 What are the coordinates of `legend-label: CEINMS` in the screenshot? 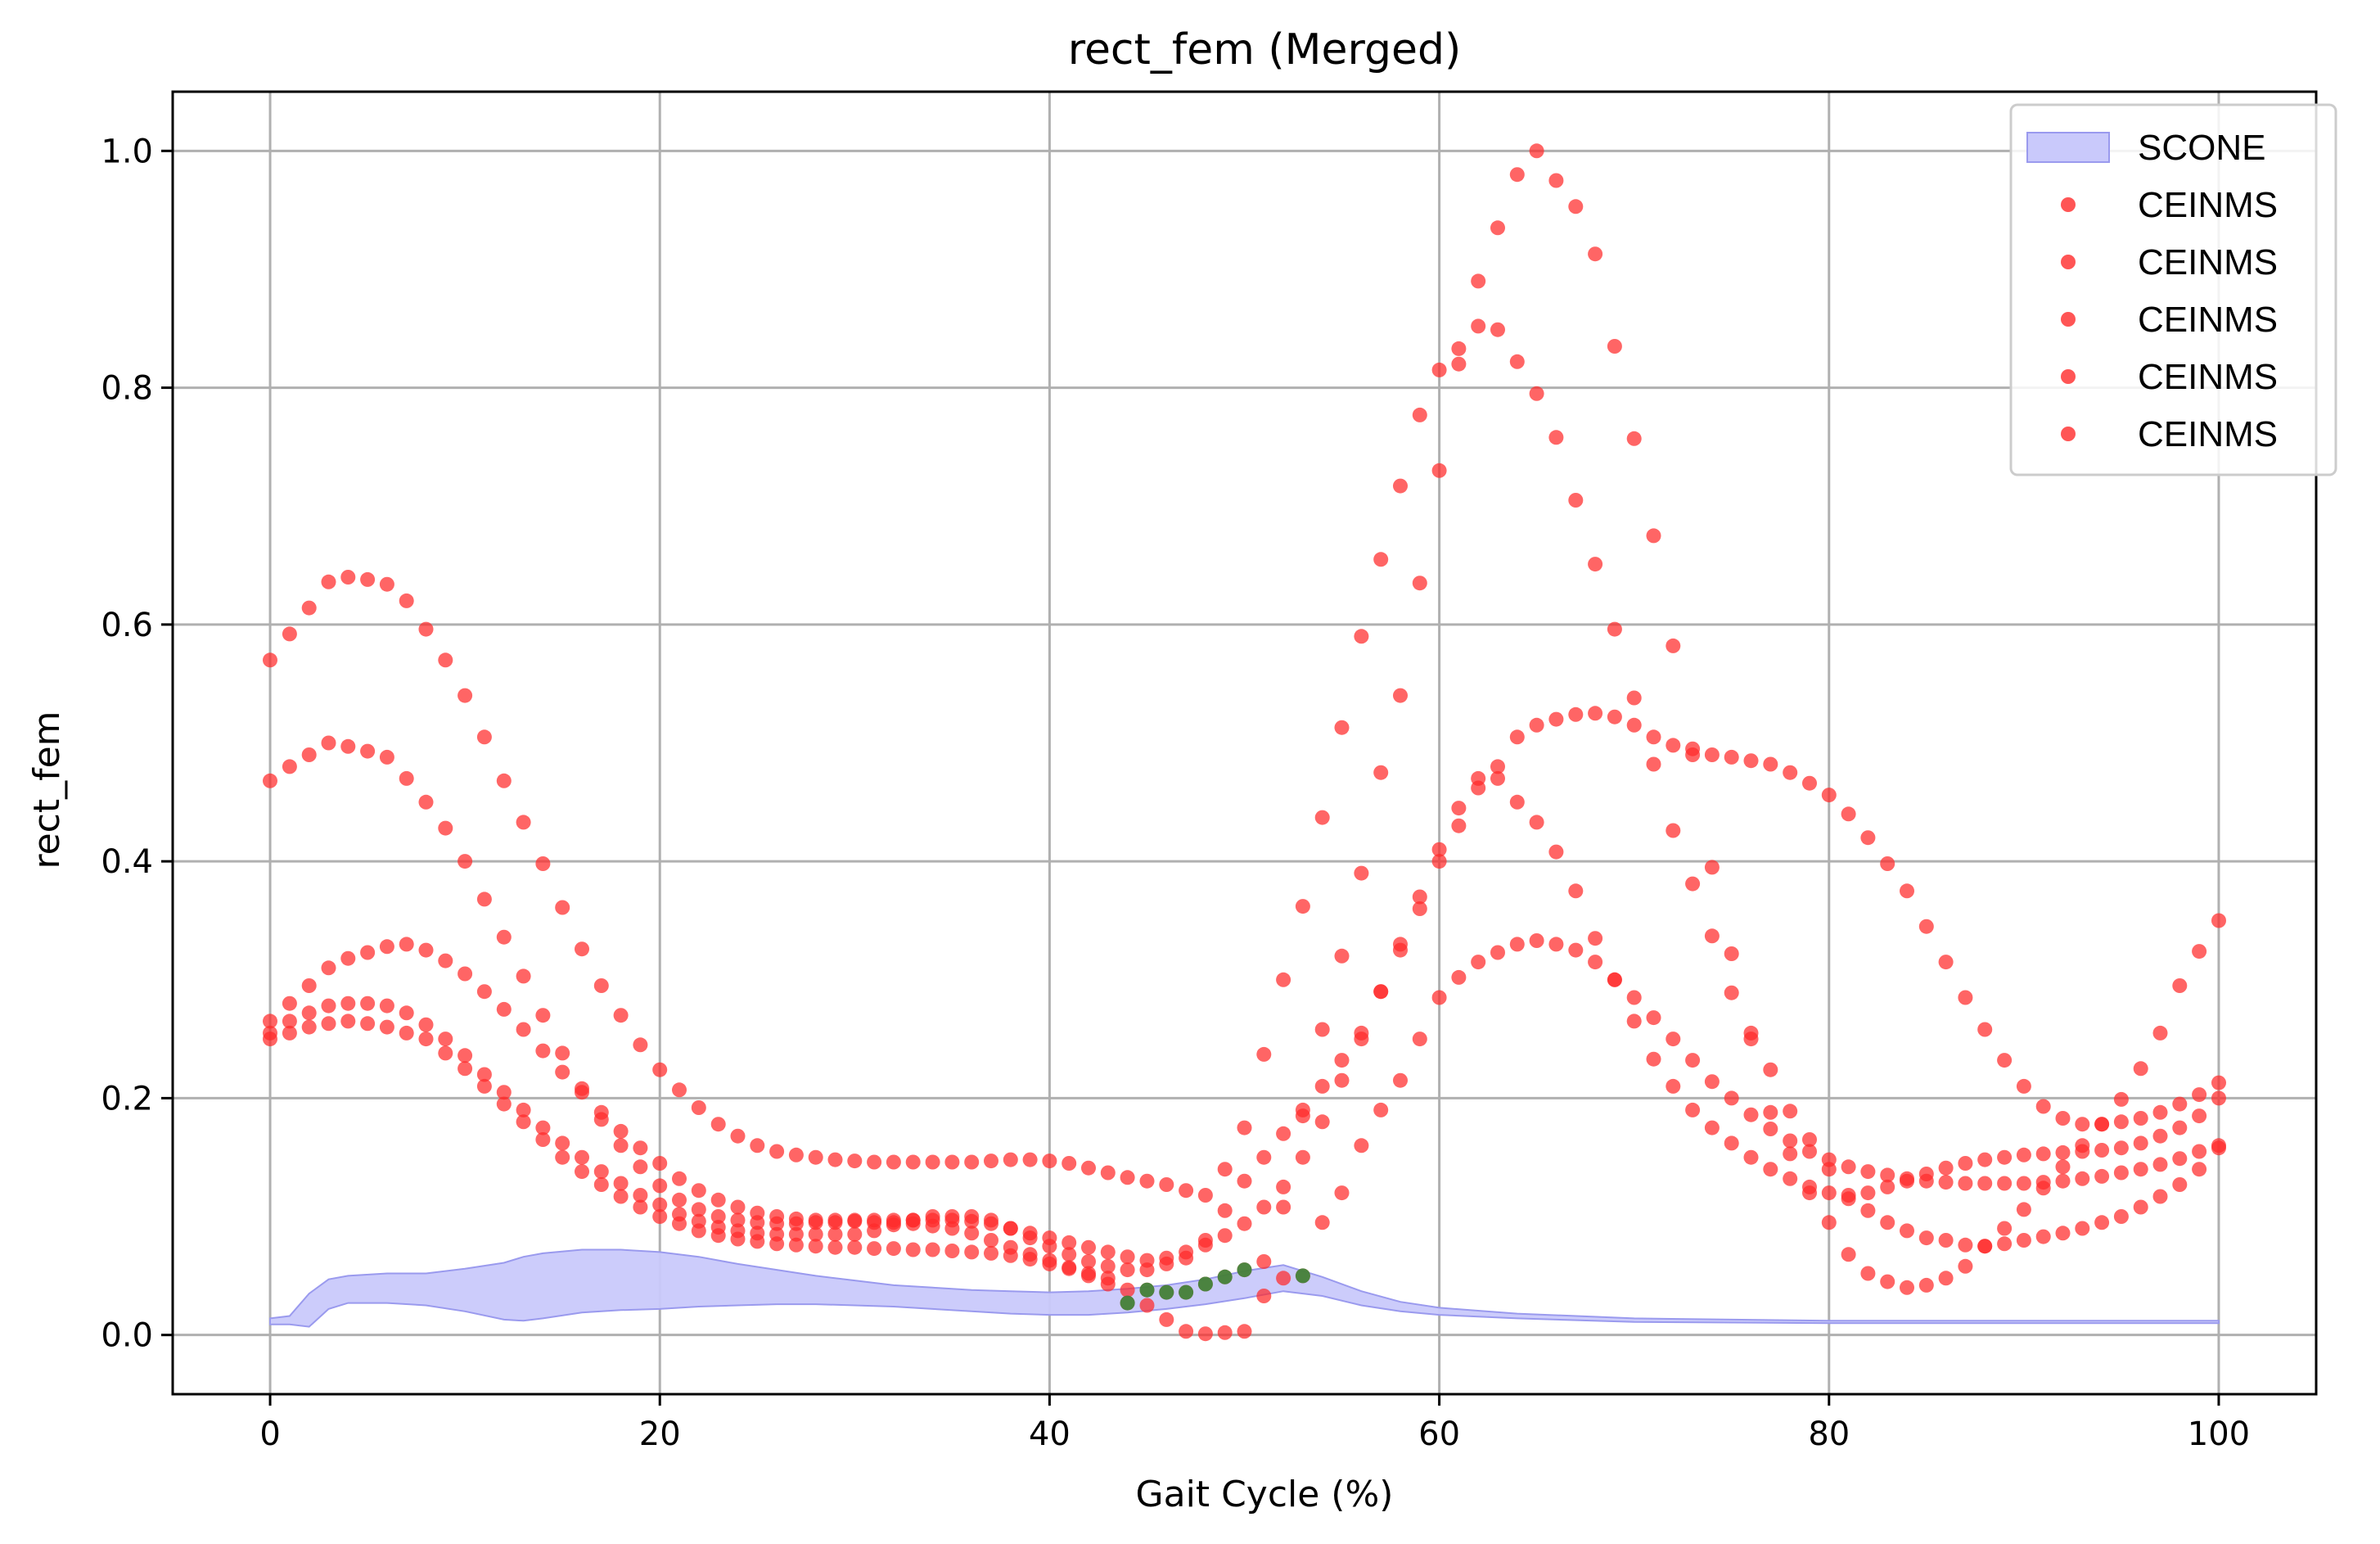 It's located at (2208, 320).